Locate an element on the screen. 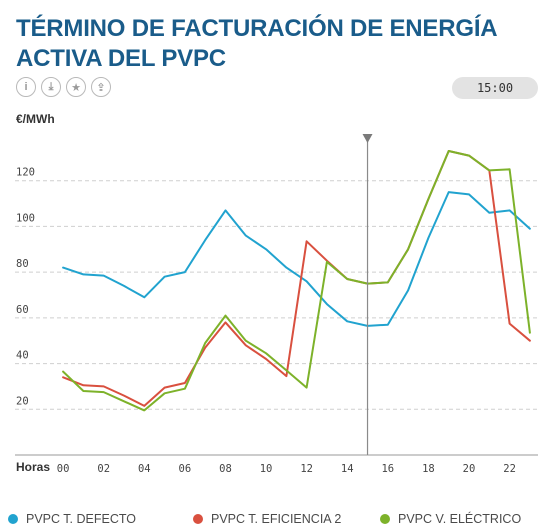 The width and height of the screenshot is (547, 531). x-tick-label: 00 is located at coordinates (63, 469).